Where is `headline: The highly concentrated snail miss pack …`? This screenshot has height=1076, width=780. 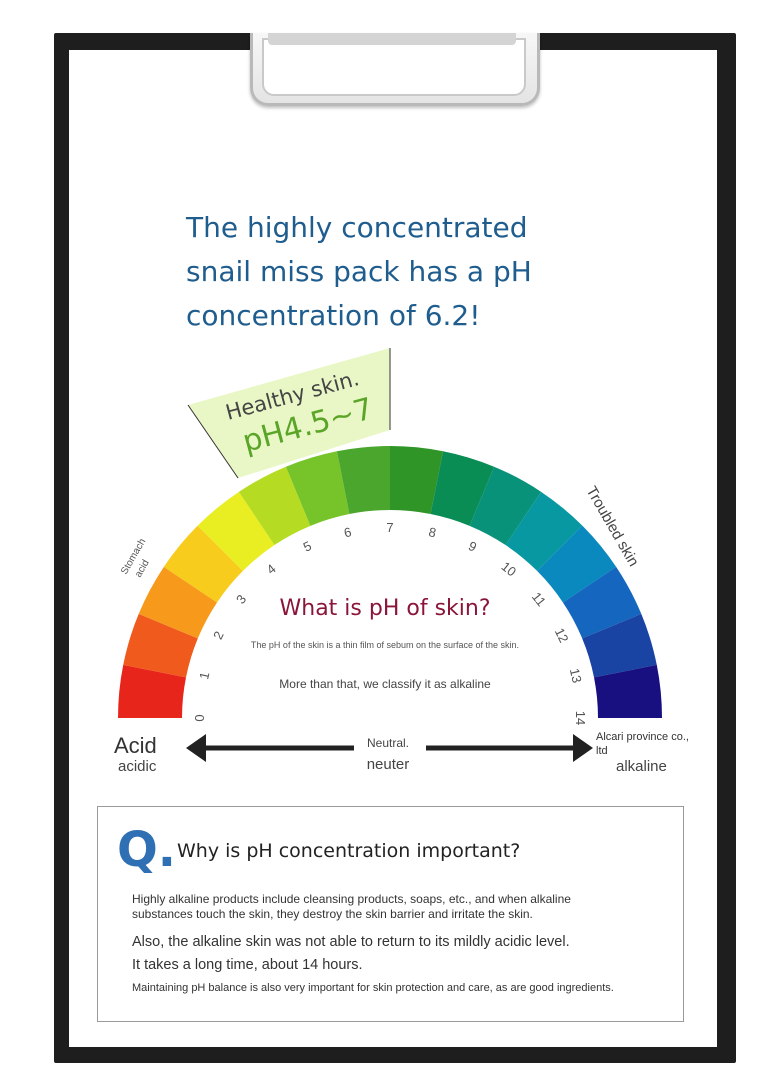
headline: The highly concentrated snail miss pack … is located at coordinates (396, 272).